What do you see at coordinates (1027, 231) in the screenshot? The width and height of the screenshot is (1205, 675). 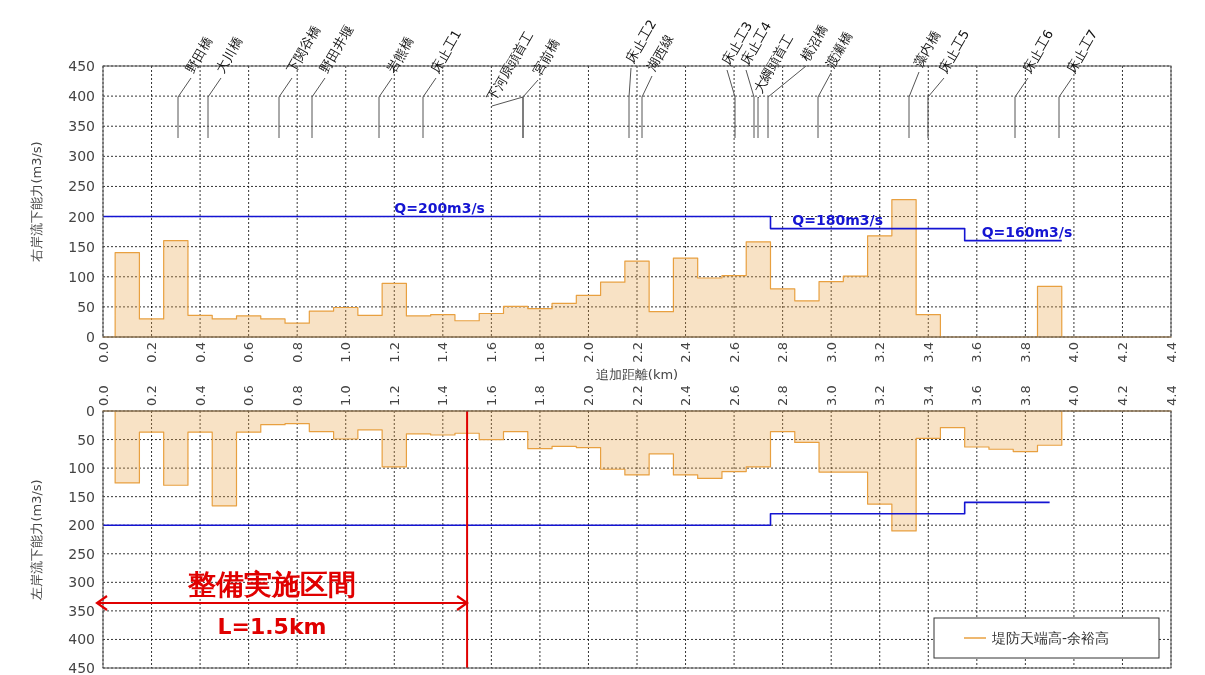 I see `annotation: Q=160m3/s` at bounding box center [1027, 231].